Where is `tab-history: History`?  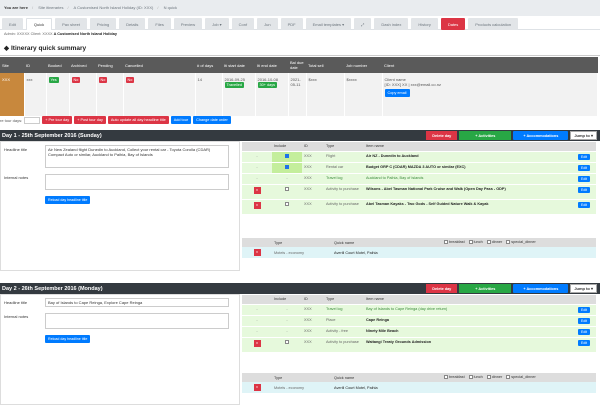
tab-history: History is located at coordinates (424, 24).